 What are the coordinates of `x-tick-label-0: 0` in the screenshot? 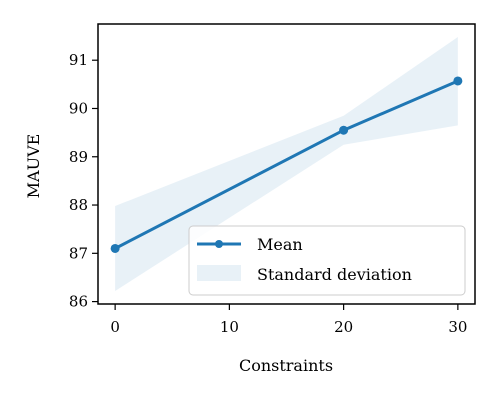 It's located at (115, 327).